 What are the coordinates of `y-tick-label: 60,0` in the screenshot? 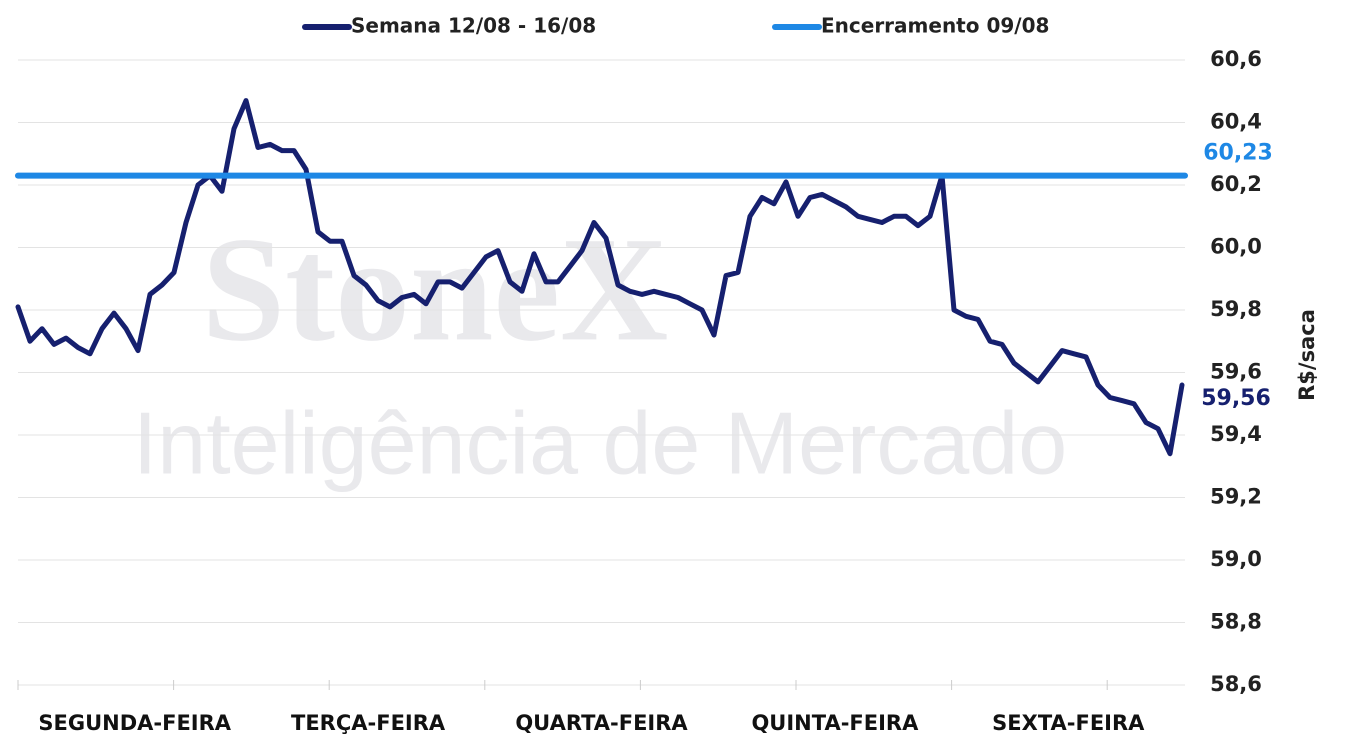 It's located at (1236, 247).